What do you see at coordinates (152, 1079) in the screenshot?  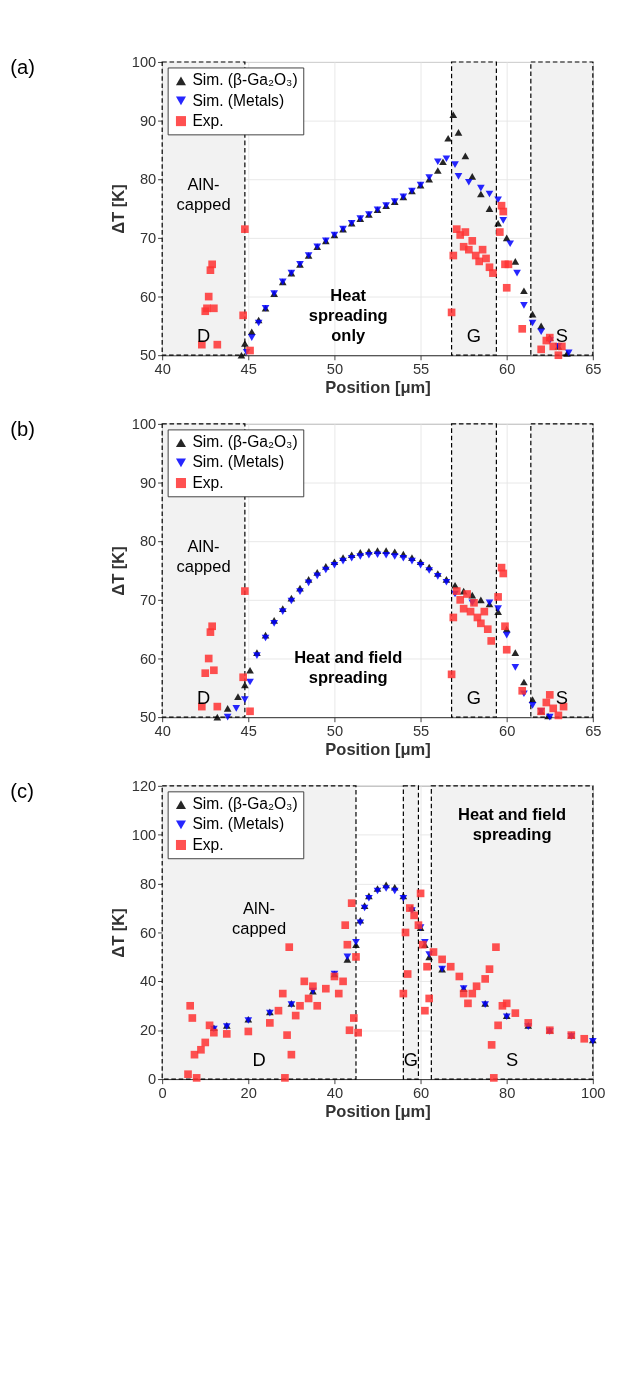 I see `y-tick-label: 0` at bounding box center [152, 1079].